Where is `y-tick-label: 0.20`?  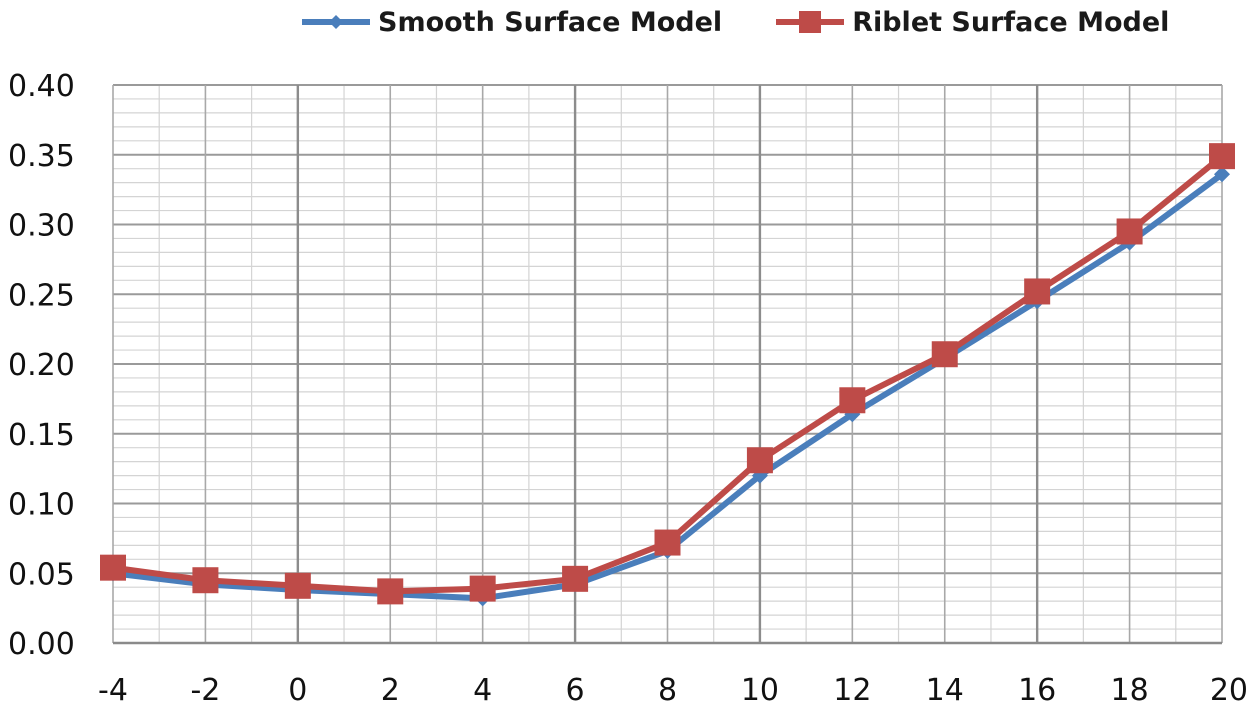 y-tick-label: 0.20 is located at coordinates (41, 365).